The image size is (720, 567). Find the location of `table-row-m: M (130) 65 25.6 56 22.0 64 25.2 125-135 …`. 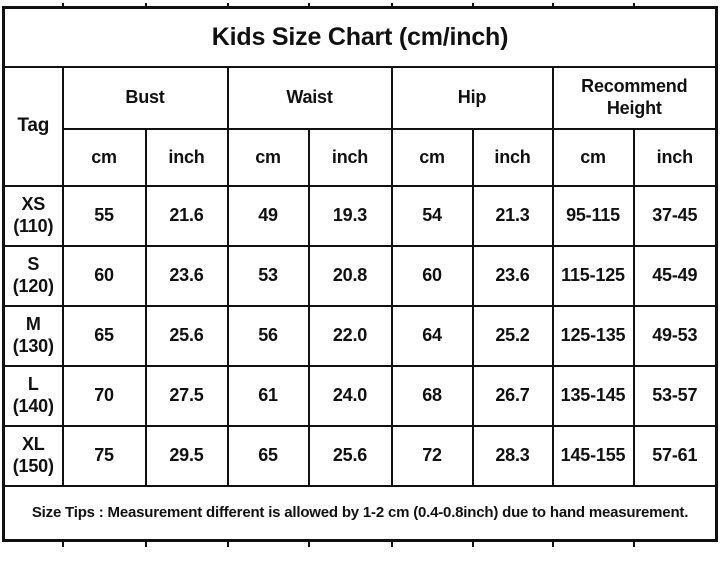

table-row-m: M (130) 65 25.6 56 22.0 64 25.2 125-135 … is located at coordinates (360, 335).